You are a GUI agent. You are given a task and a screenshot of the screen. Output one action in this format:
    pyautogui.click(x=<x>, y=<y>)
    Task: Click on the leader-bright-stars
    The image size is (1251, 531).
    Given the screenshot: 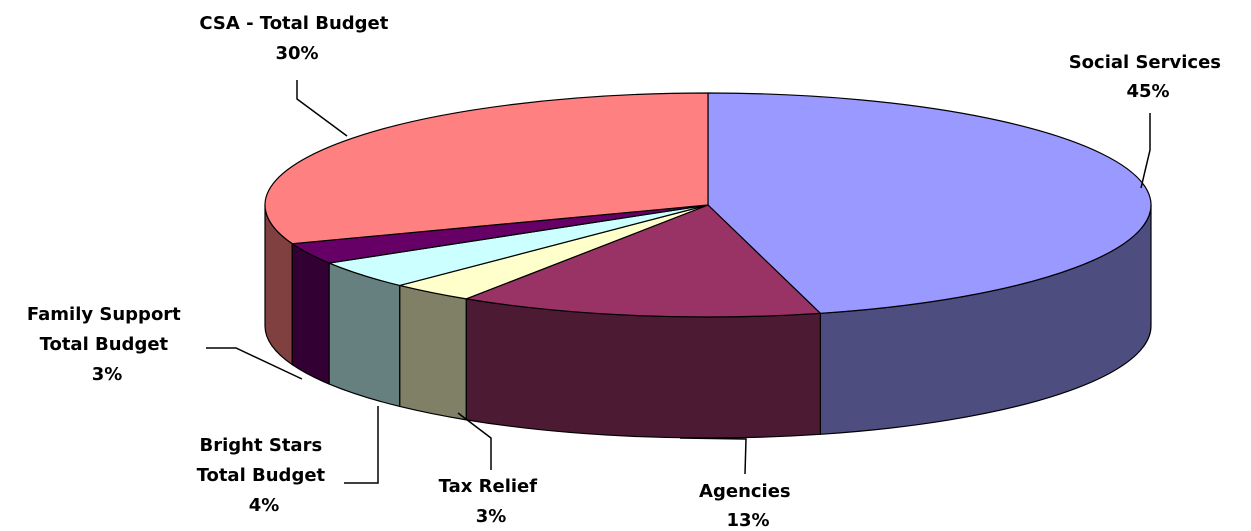 What is the action you would take?
    pyautogui.click(x=361, y=445)
    